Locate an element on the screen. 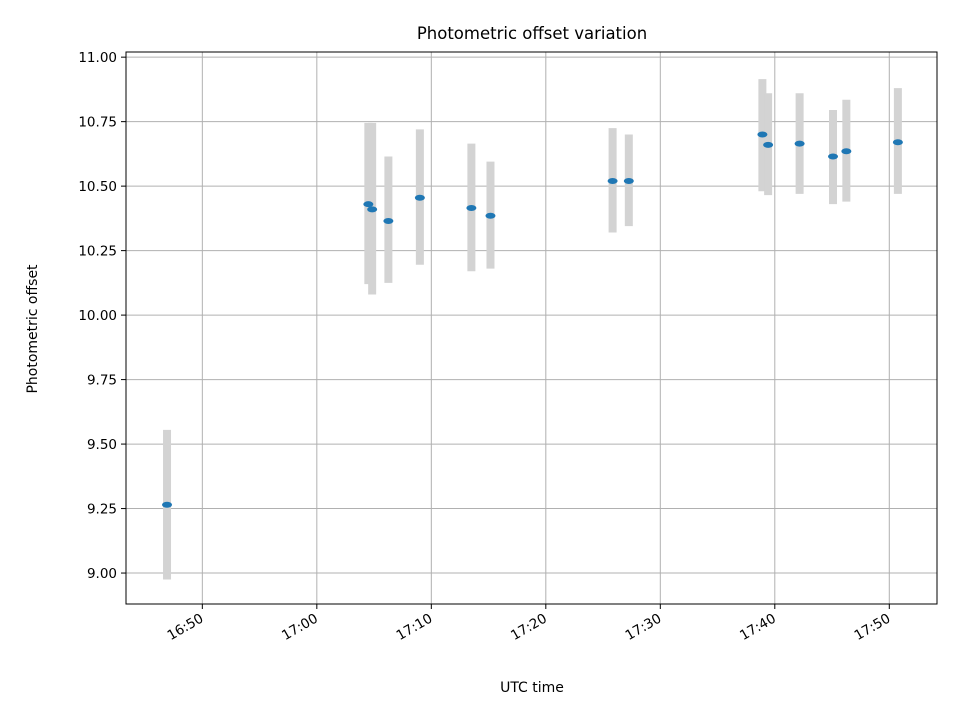  y-tick-label: 9.00 is located at coordinates (102, 574).